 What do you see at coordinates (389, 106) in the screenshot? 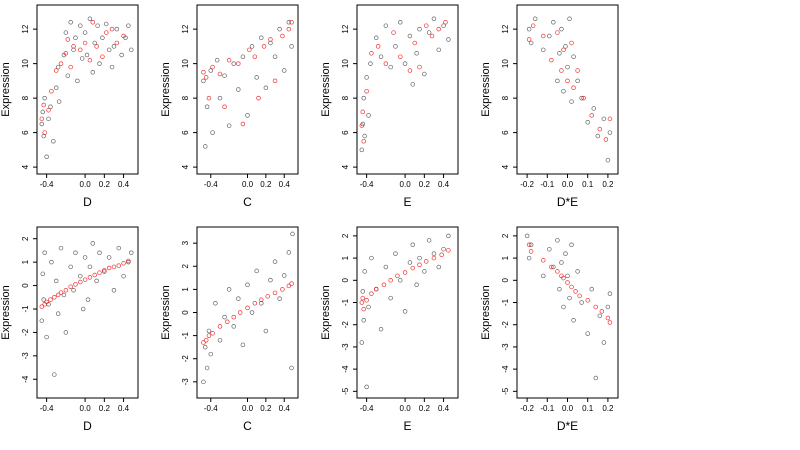
I see `scatter-panel-3: -0.4 0.0 0.2 0.4 4 6 8 10 12 E Expression` at bounding box center [389, 106].